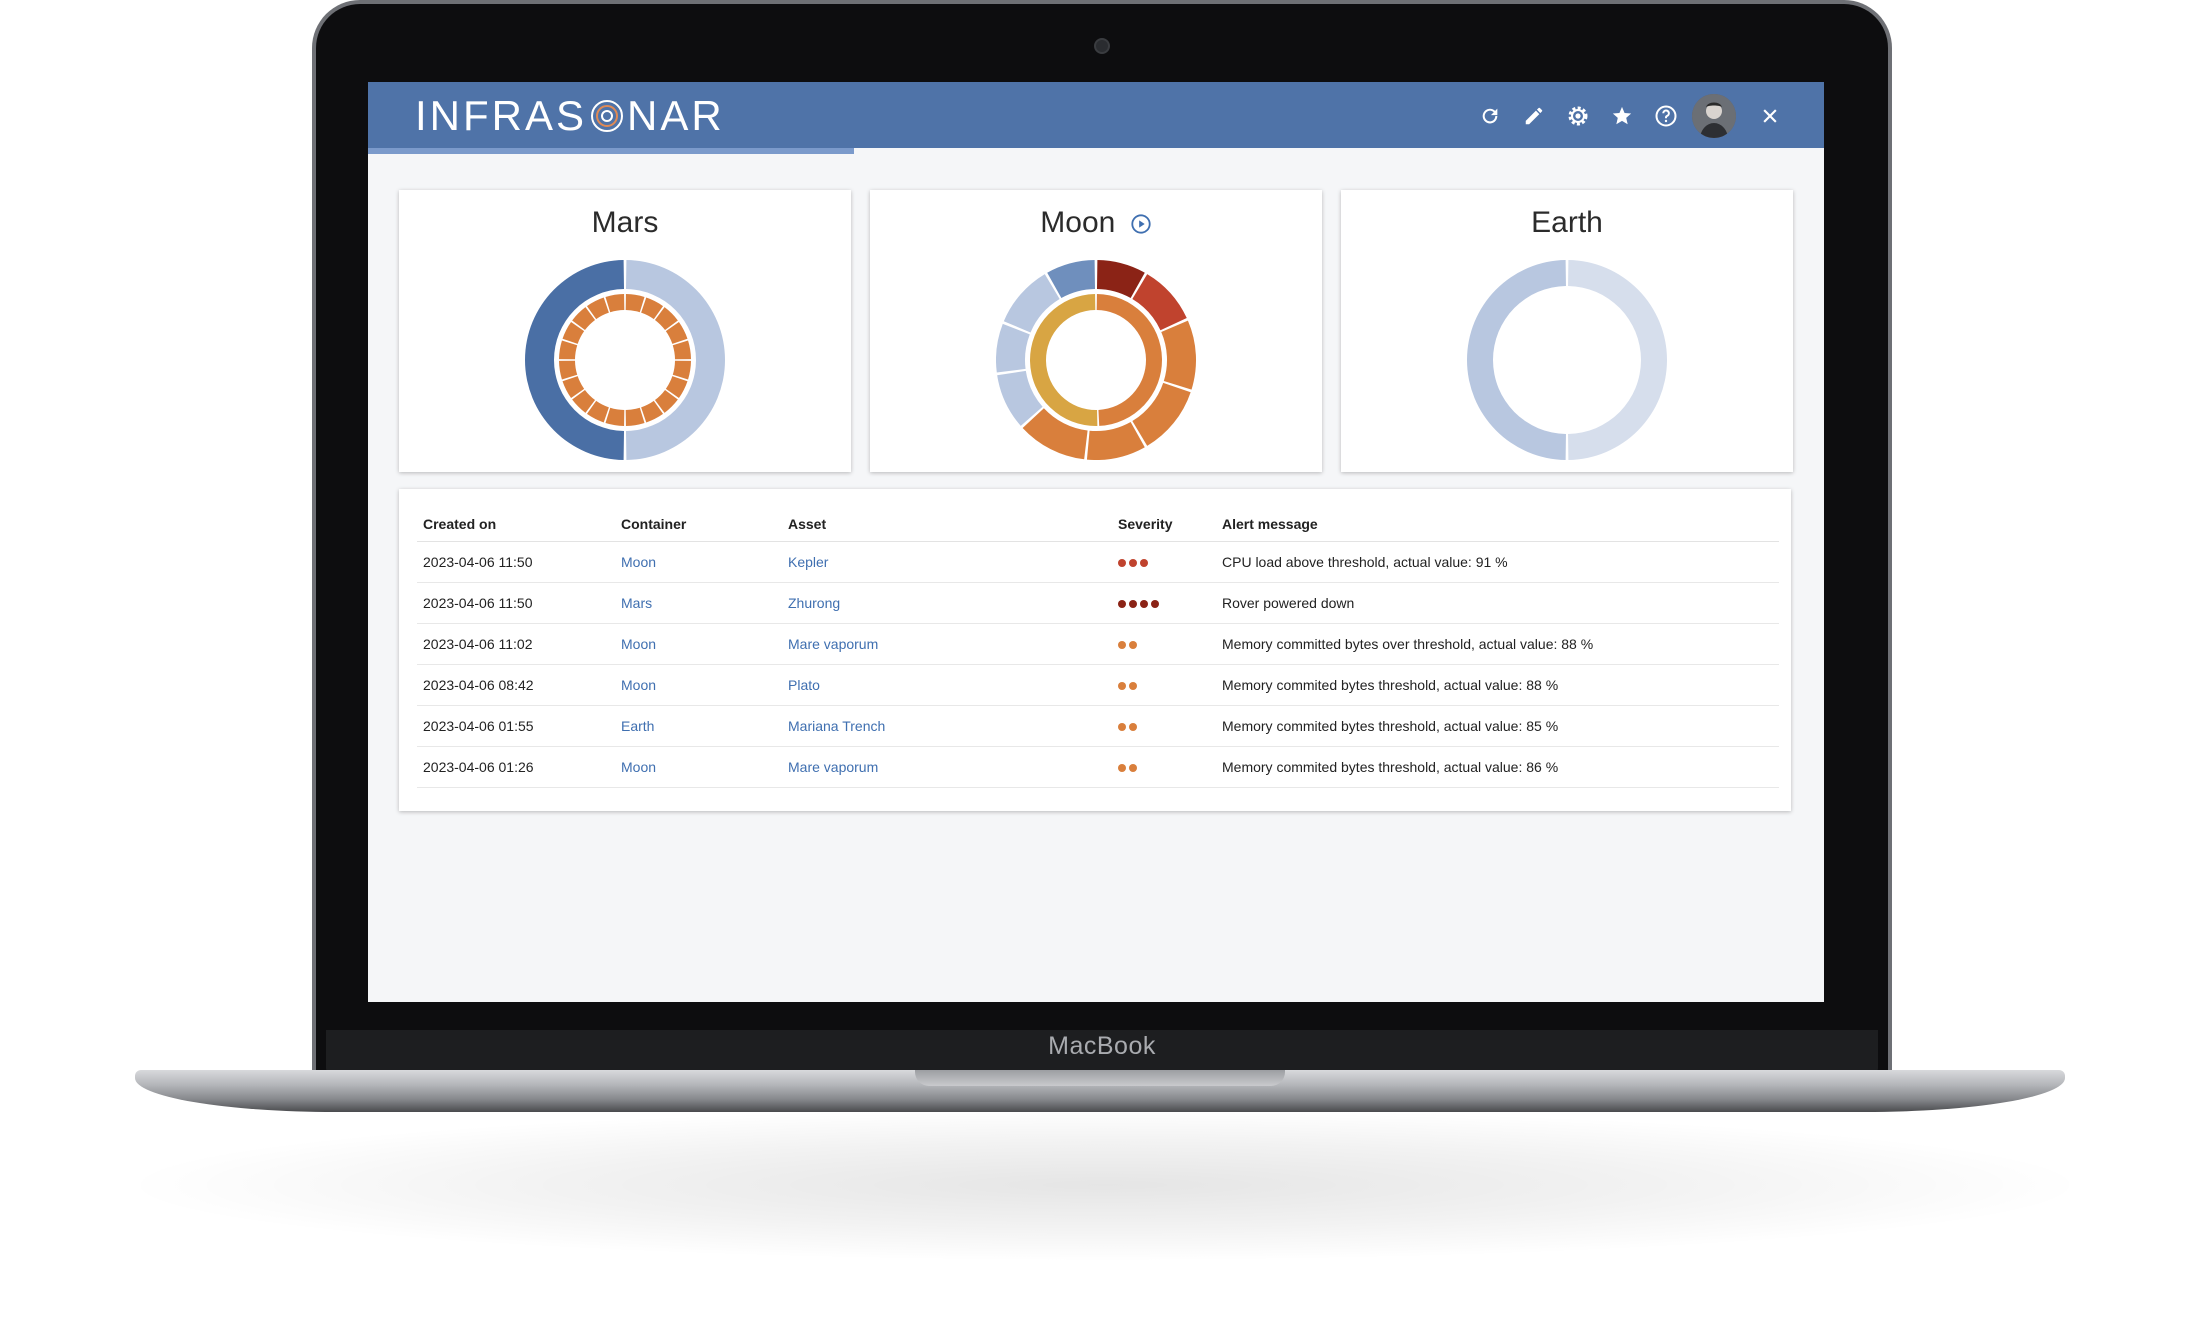 This screenshot has height=1331, width=2204. What do you see at coordinates (519, 644) in the screenshot?
I see `cell-created-on: 2023-04-06 11:02` at bounding box center [519, 644].